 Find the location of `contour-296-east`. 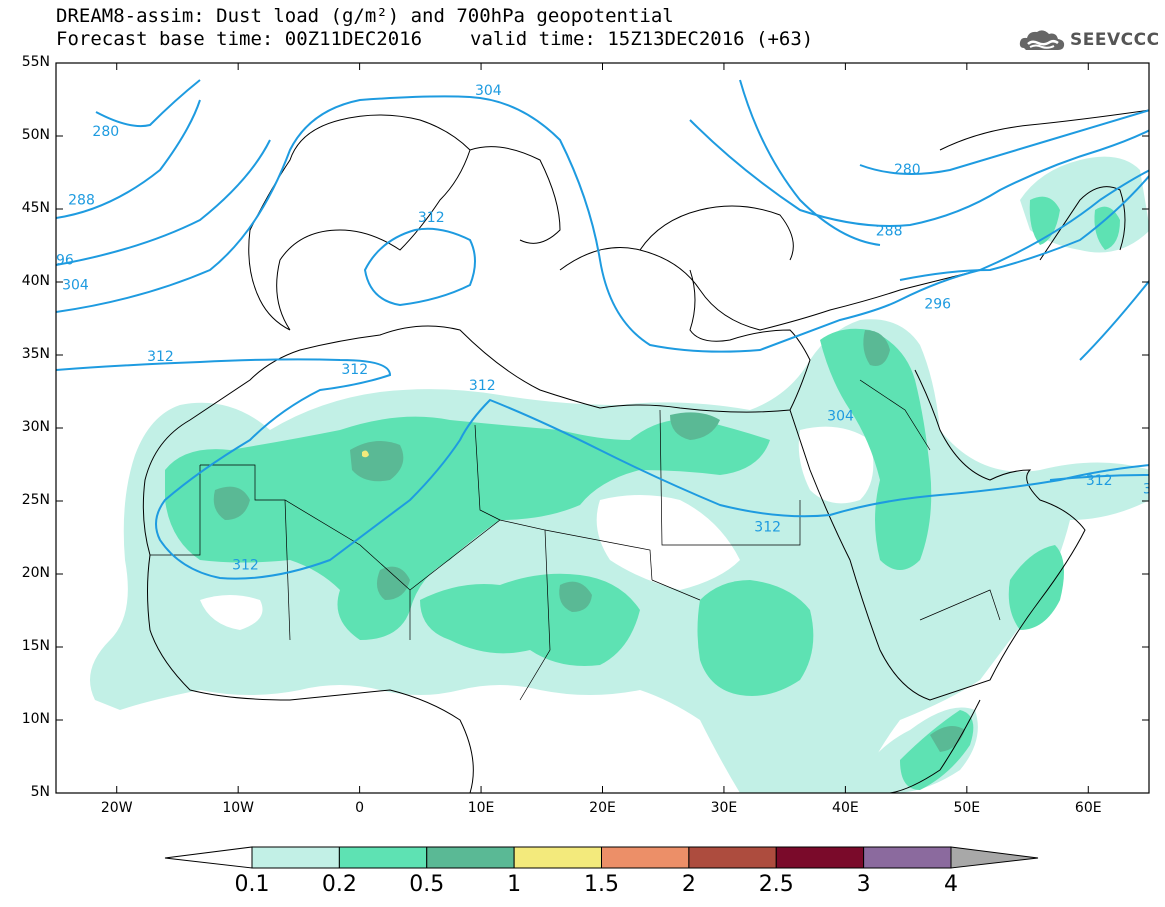

contour-296-east is located at coordinates (1024, 227).